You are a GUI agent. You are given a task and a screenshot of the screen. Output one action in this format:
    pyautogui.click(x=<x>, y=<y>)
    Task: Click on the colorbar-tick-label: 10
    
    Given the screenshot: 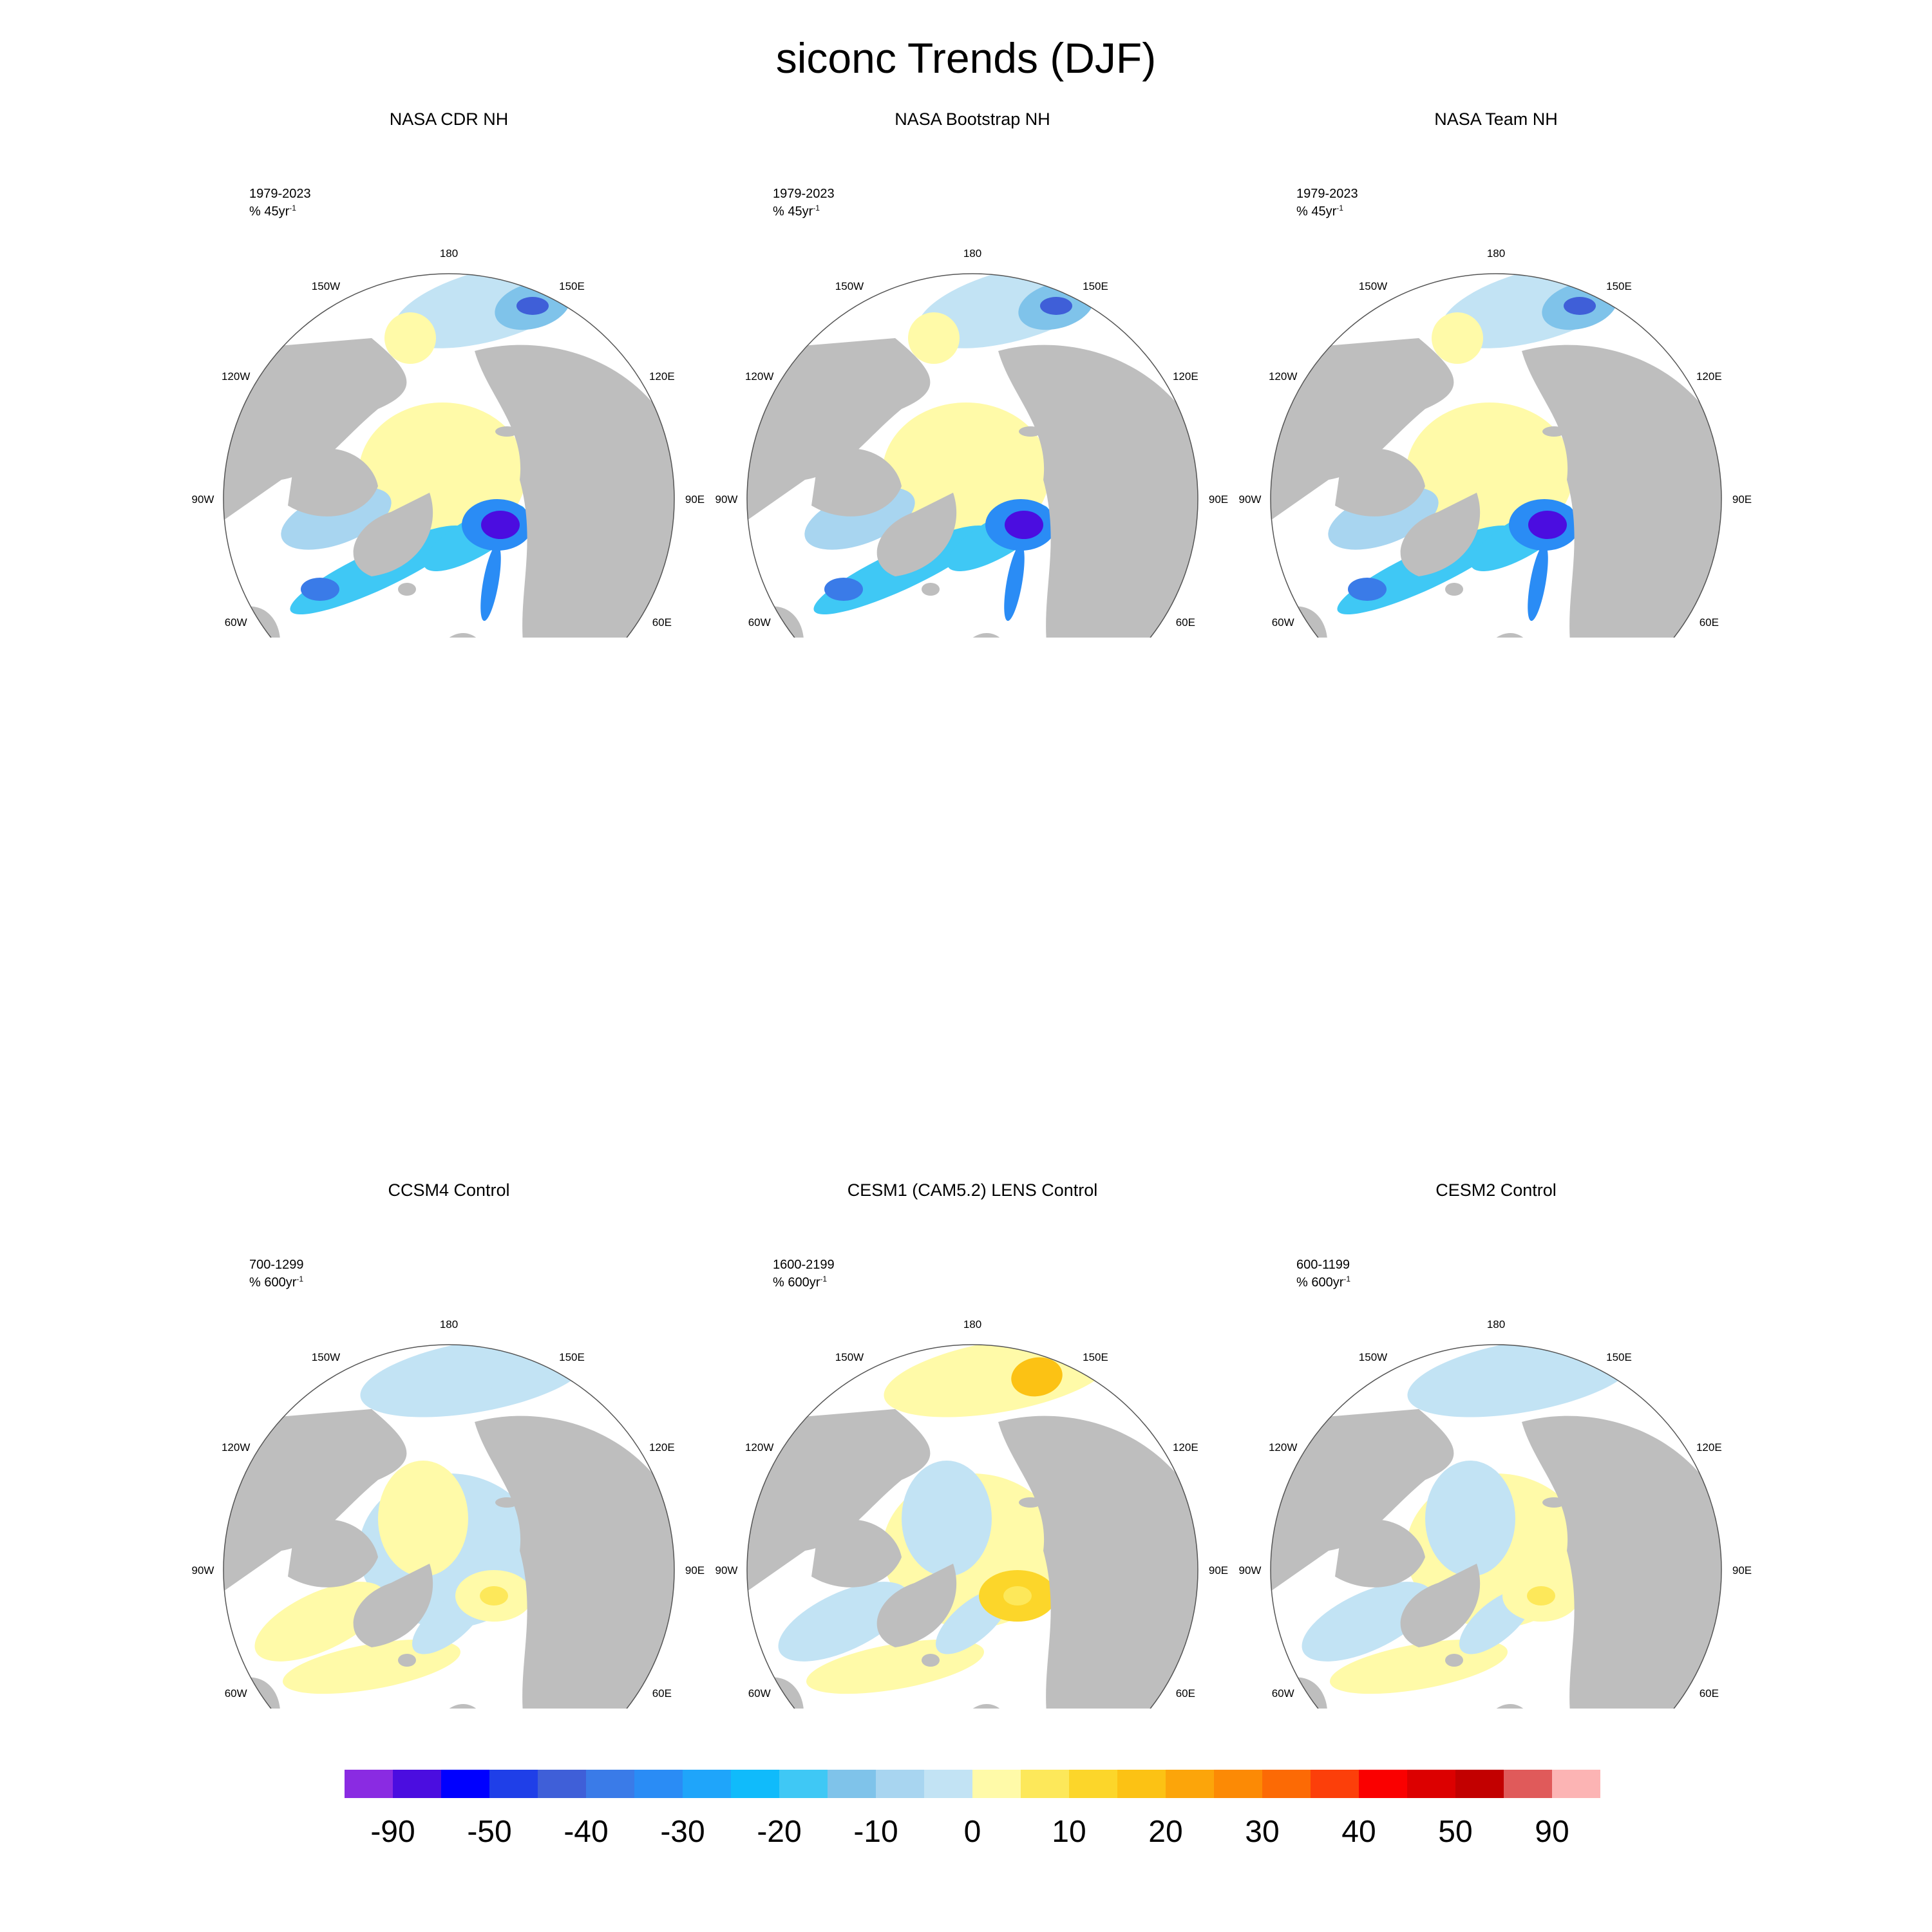 What is the action you would take?
    pyautogui.click(x=1069, y=1832)
    